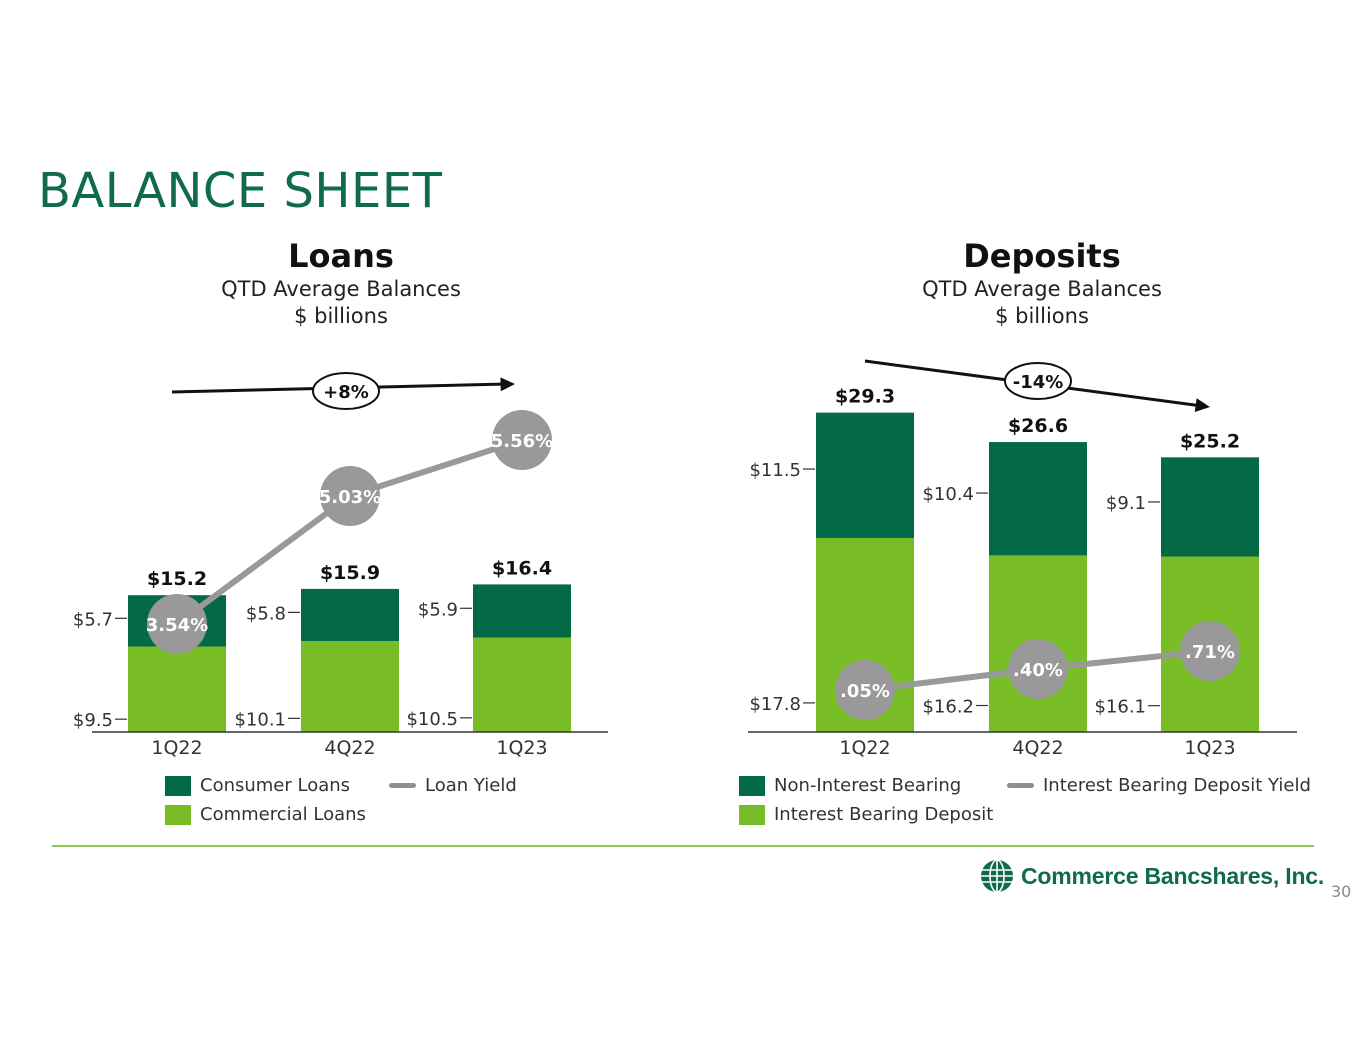 This screenshot has width=1365, height=1055. Describe the element at coordinates (1120, 707) in the screenshot. I see `segment-value-label: $16.1` at that location.